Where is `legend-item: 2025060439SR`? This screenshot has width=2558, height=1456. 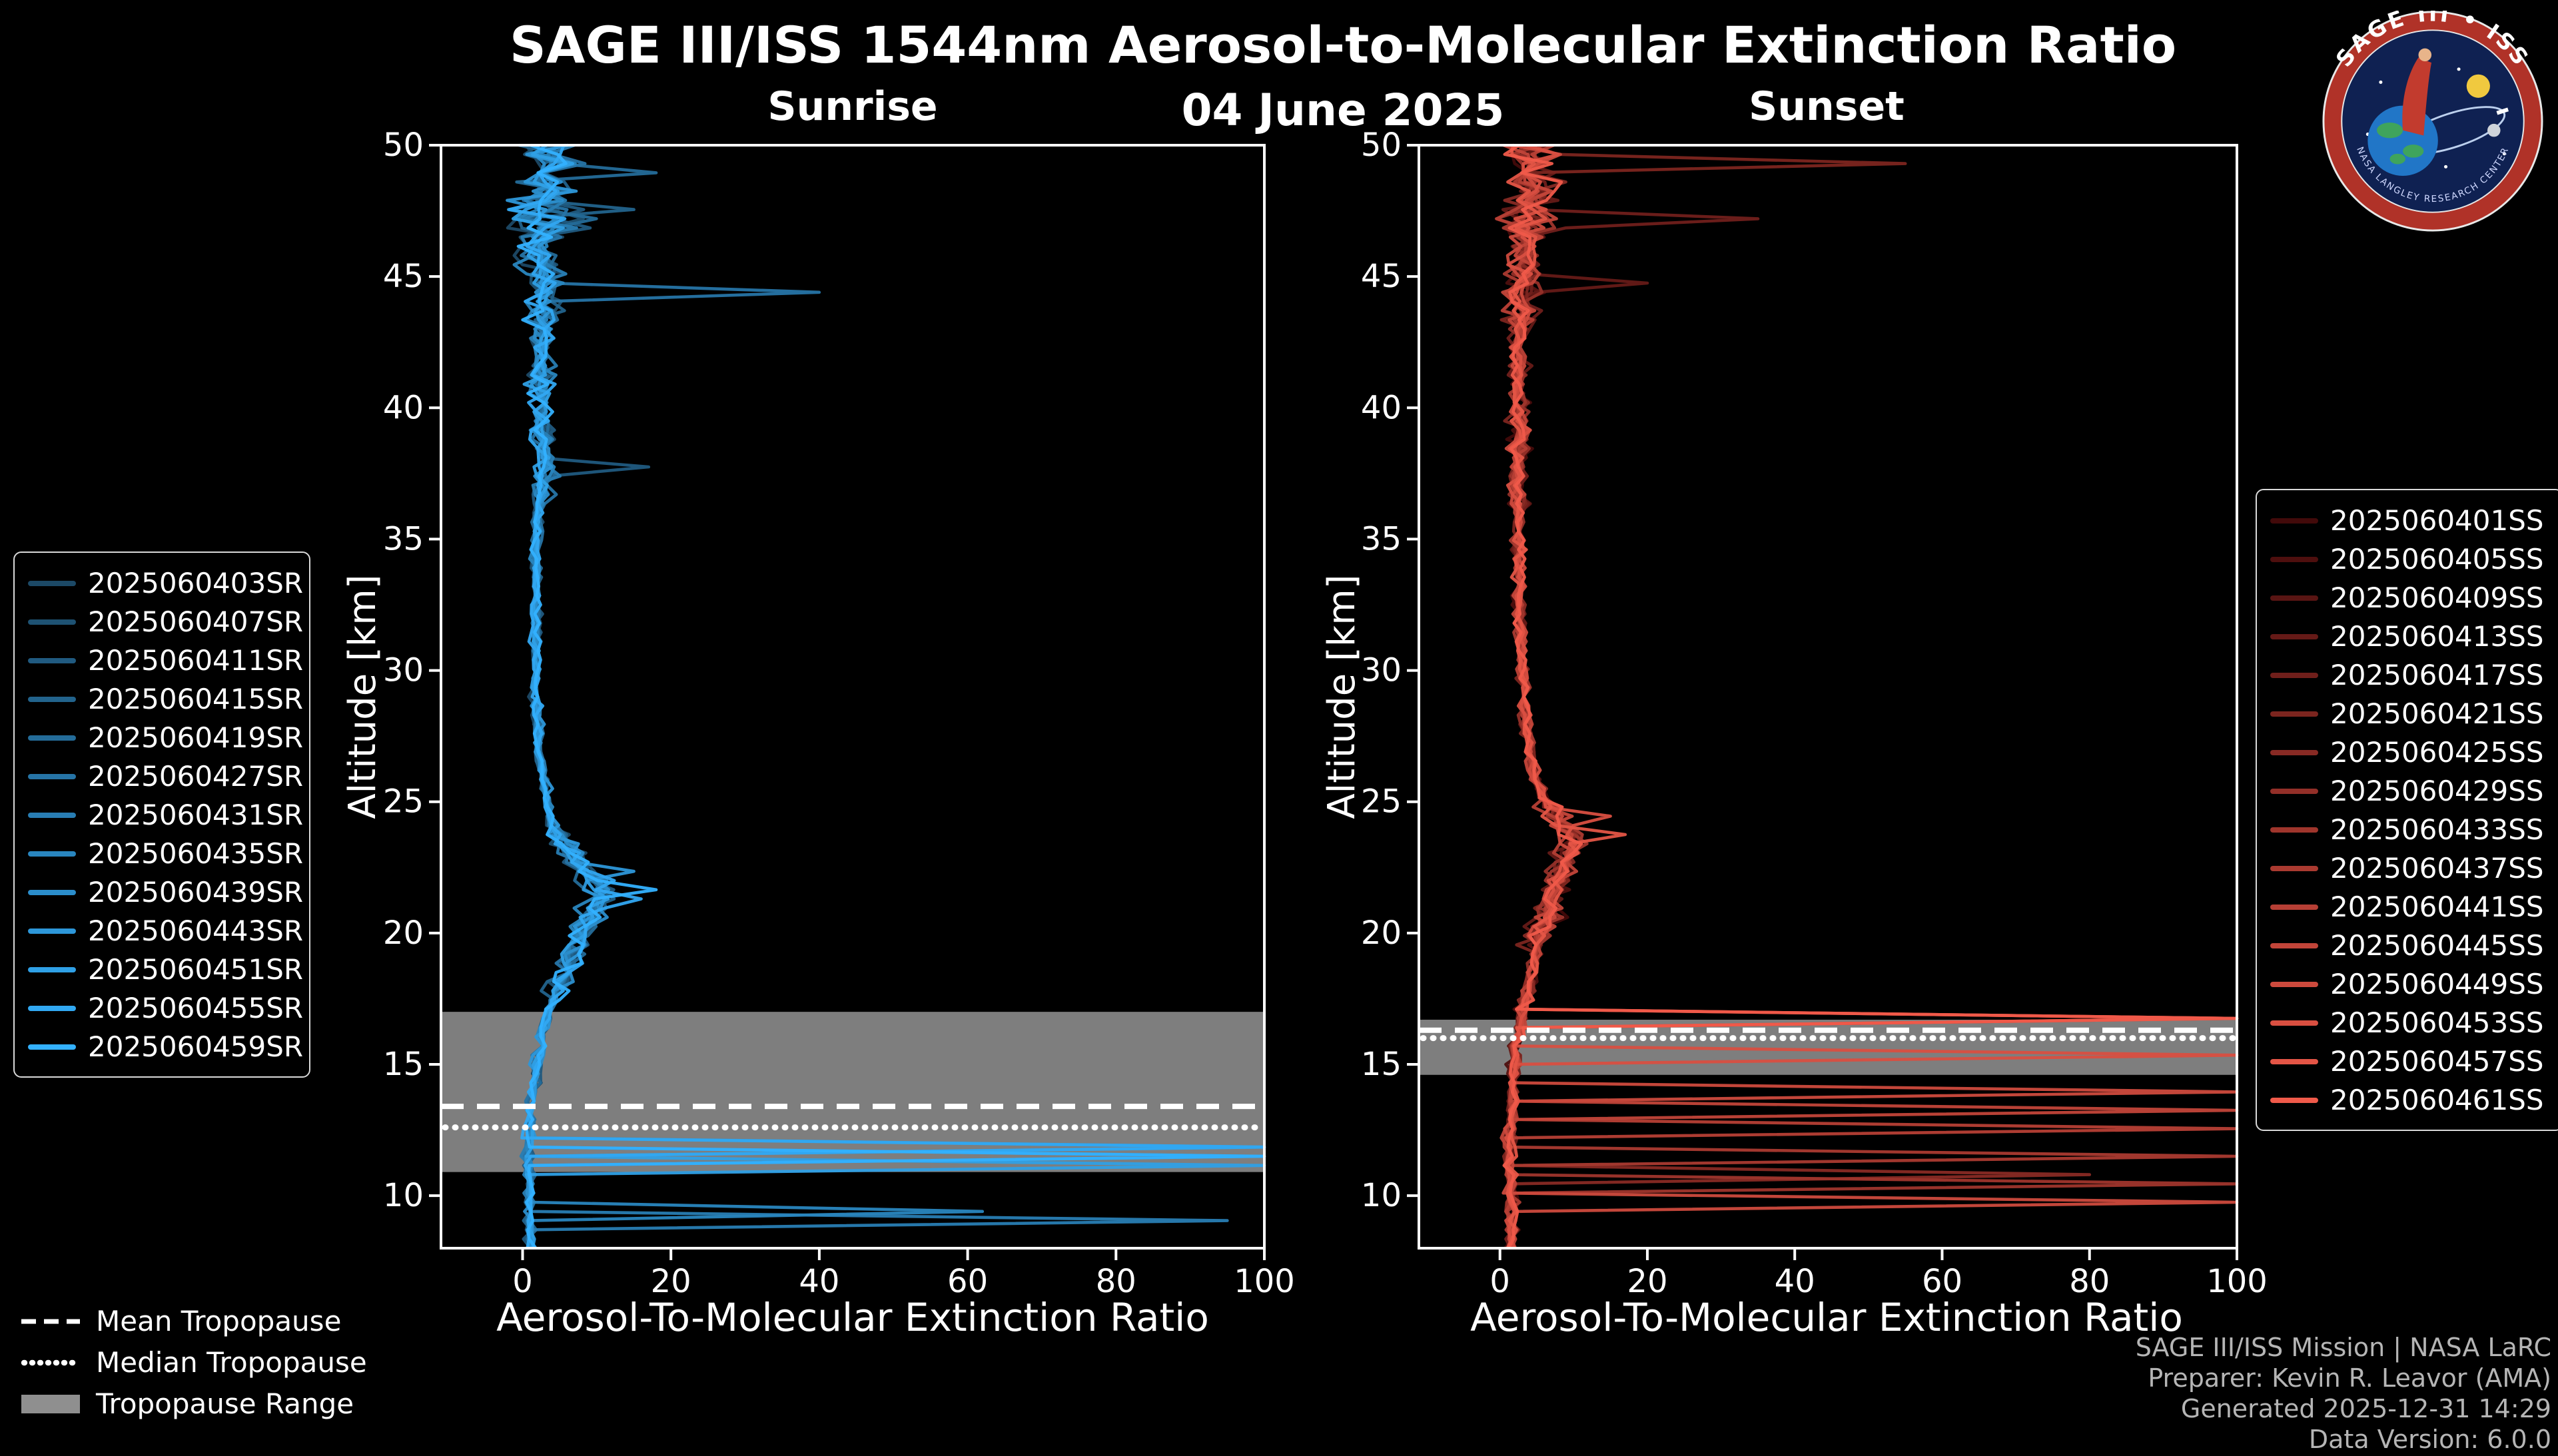 legend-item: 2025060439SR is located at coordinates (165, 892).